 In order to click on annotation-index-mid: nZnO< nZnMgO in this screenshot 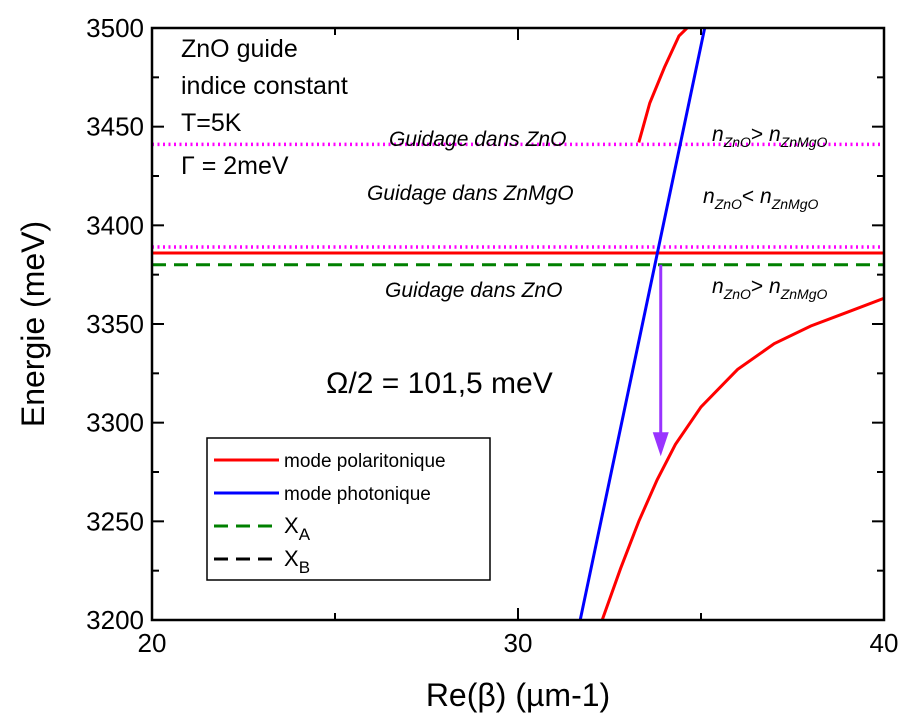, I will do `click(760, 198)`.